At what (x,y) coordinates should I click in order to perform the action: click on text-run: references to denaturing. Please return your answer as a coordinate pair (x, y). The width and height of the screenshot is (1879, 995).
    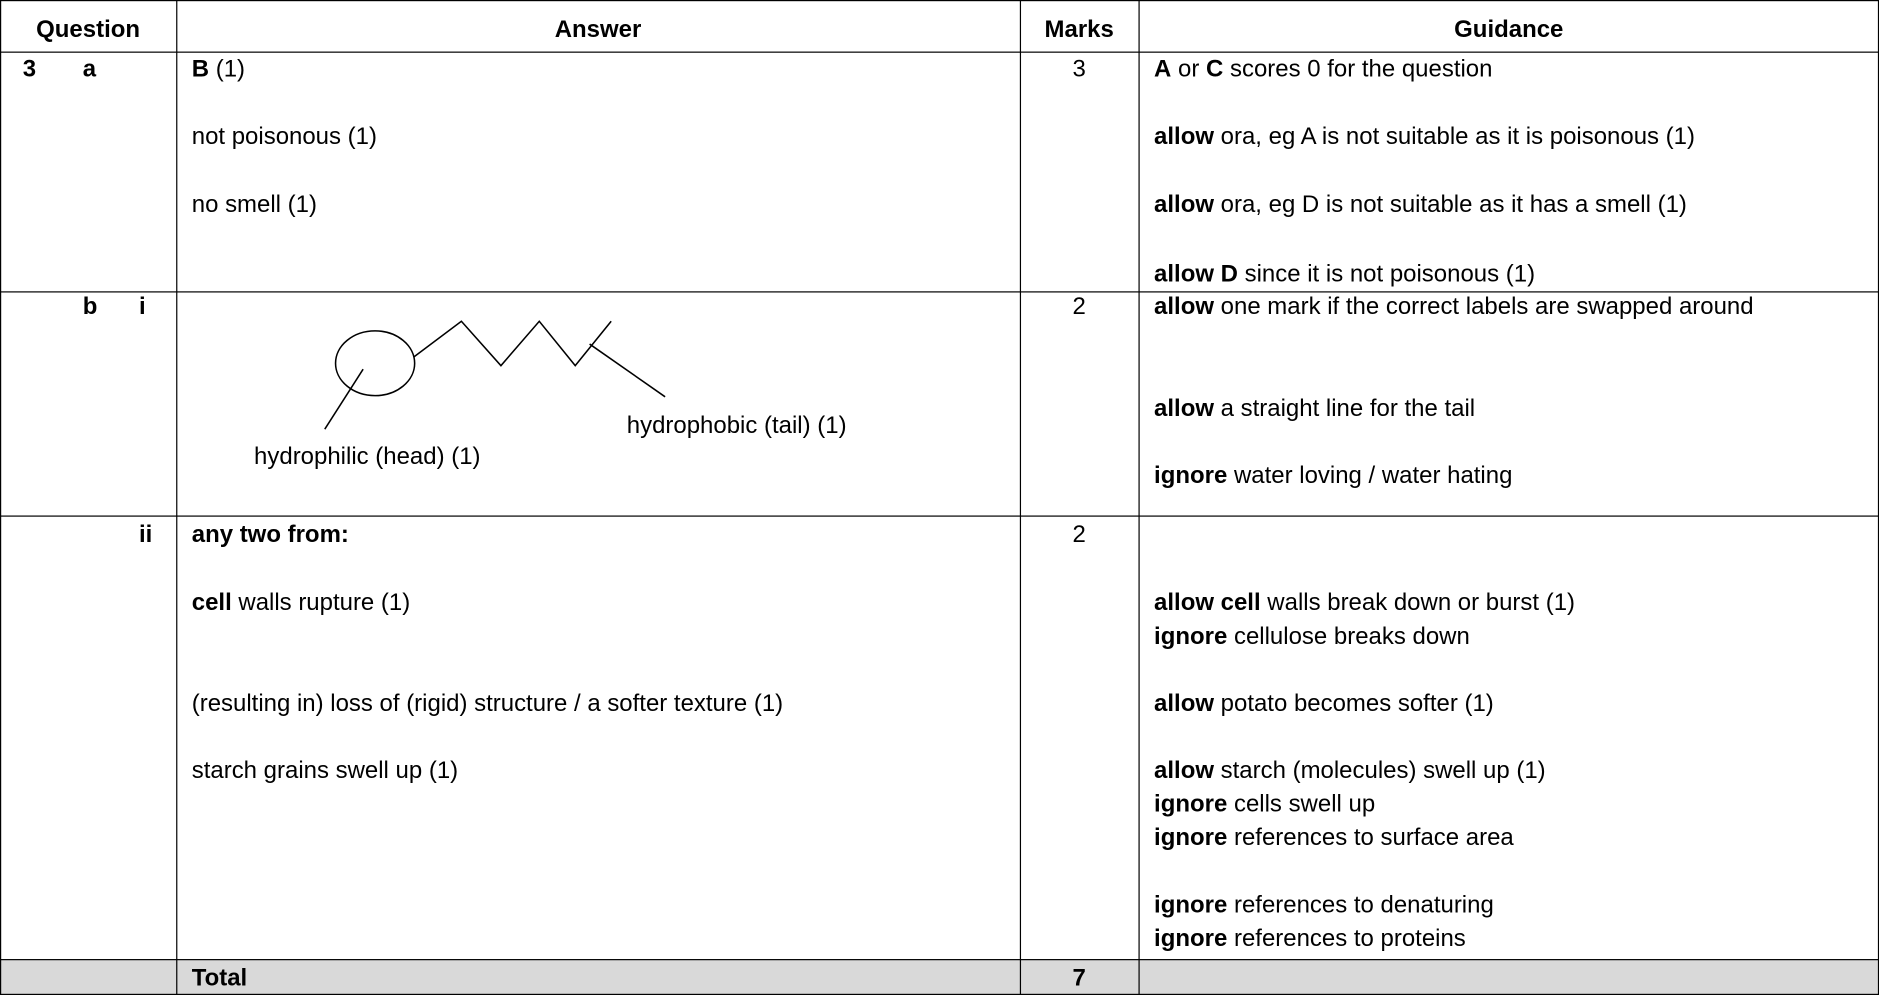
    Looking at the image, I should click on (1360, 905).